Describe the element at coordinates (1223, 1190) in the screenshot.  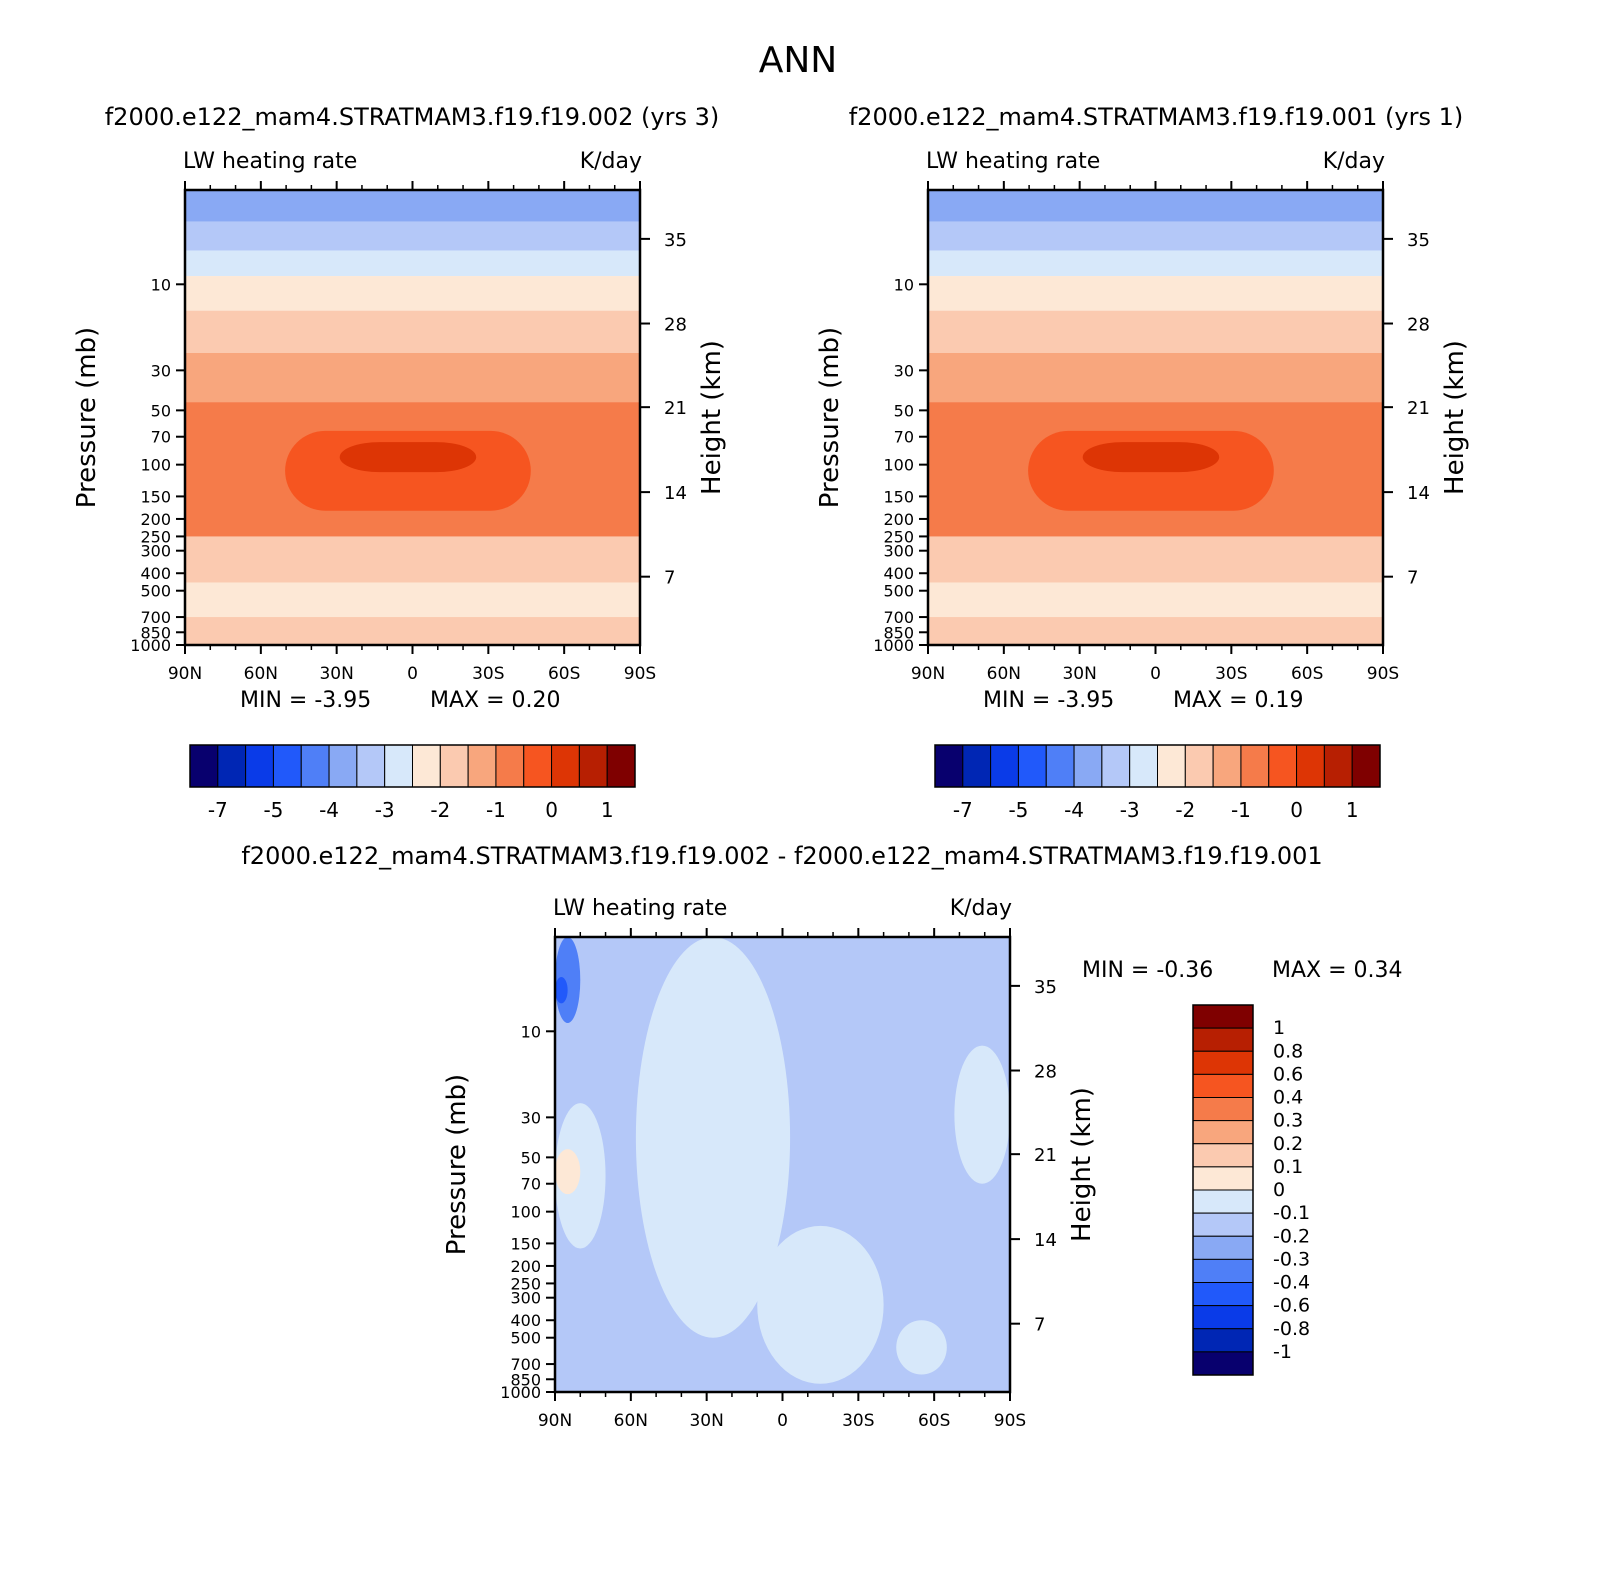
I see `colorbar-frame` at that location.